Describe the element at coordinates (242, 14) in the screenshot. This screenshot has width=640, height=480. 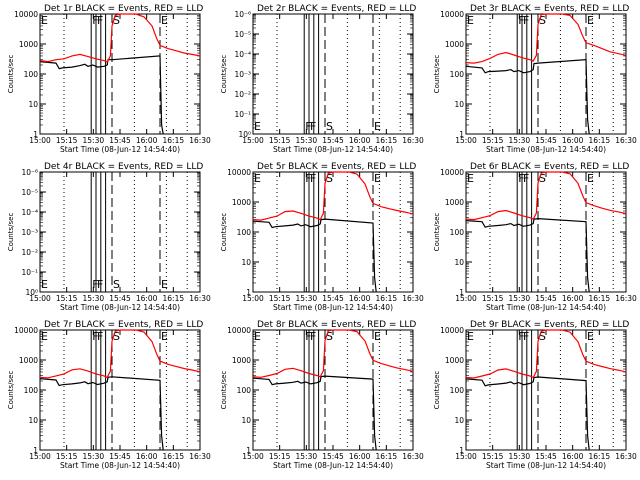
I see `y-tick-label: 10⁻⁶` at that location.